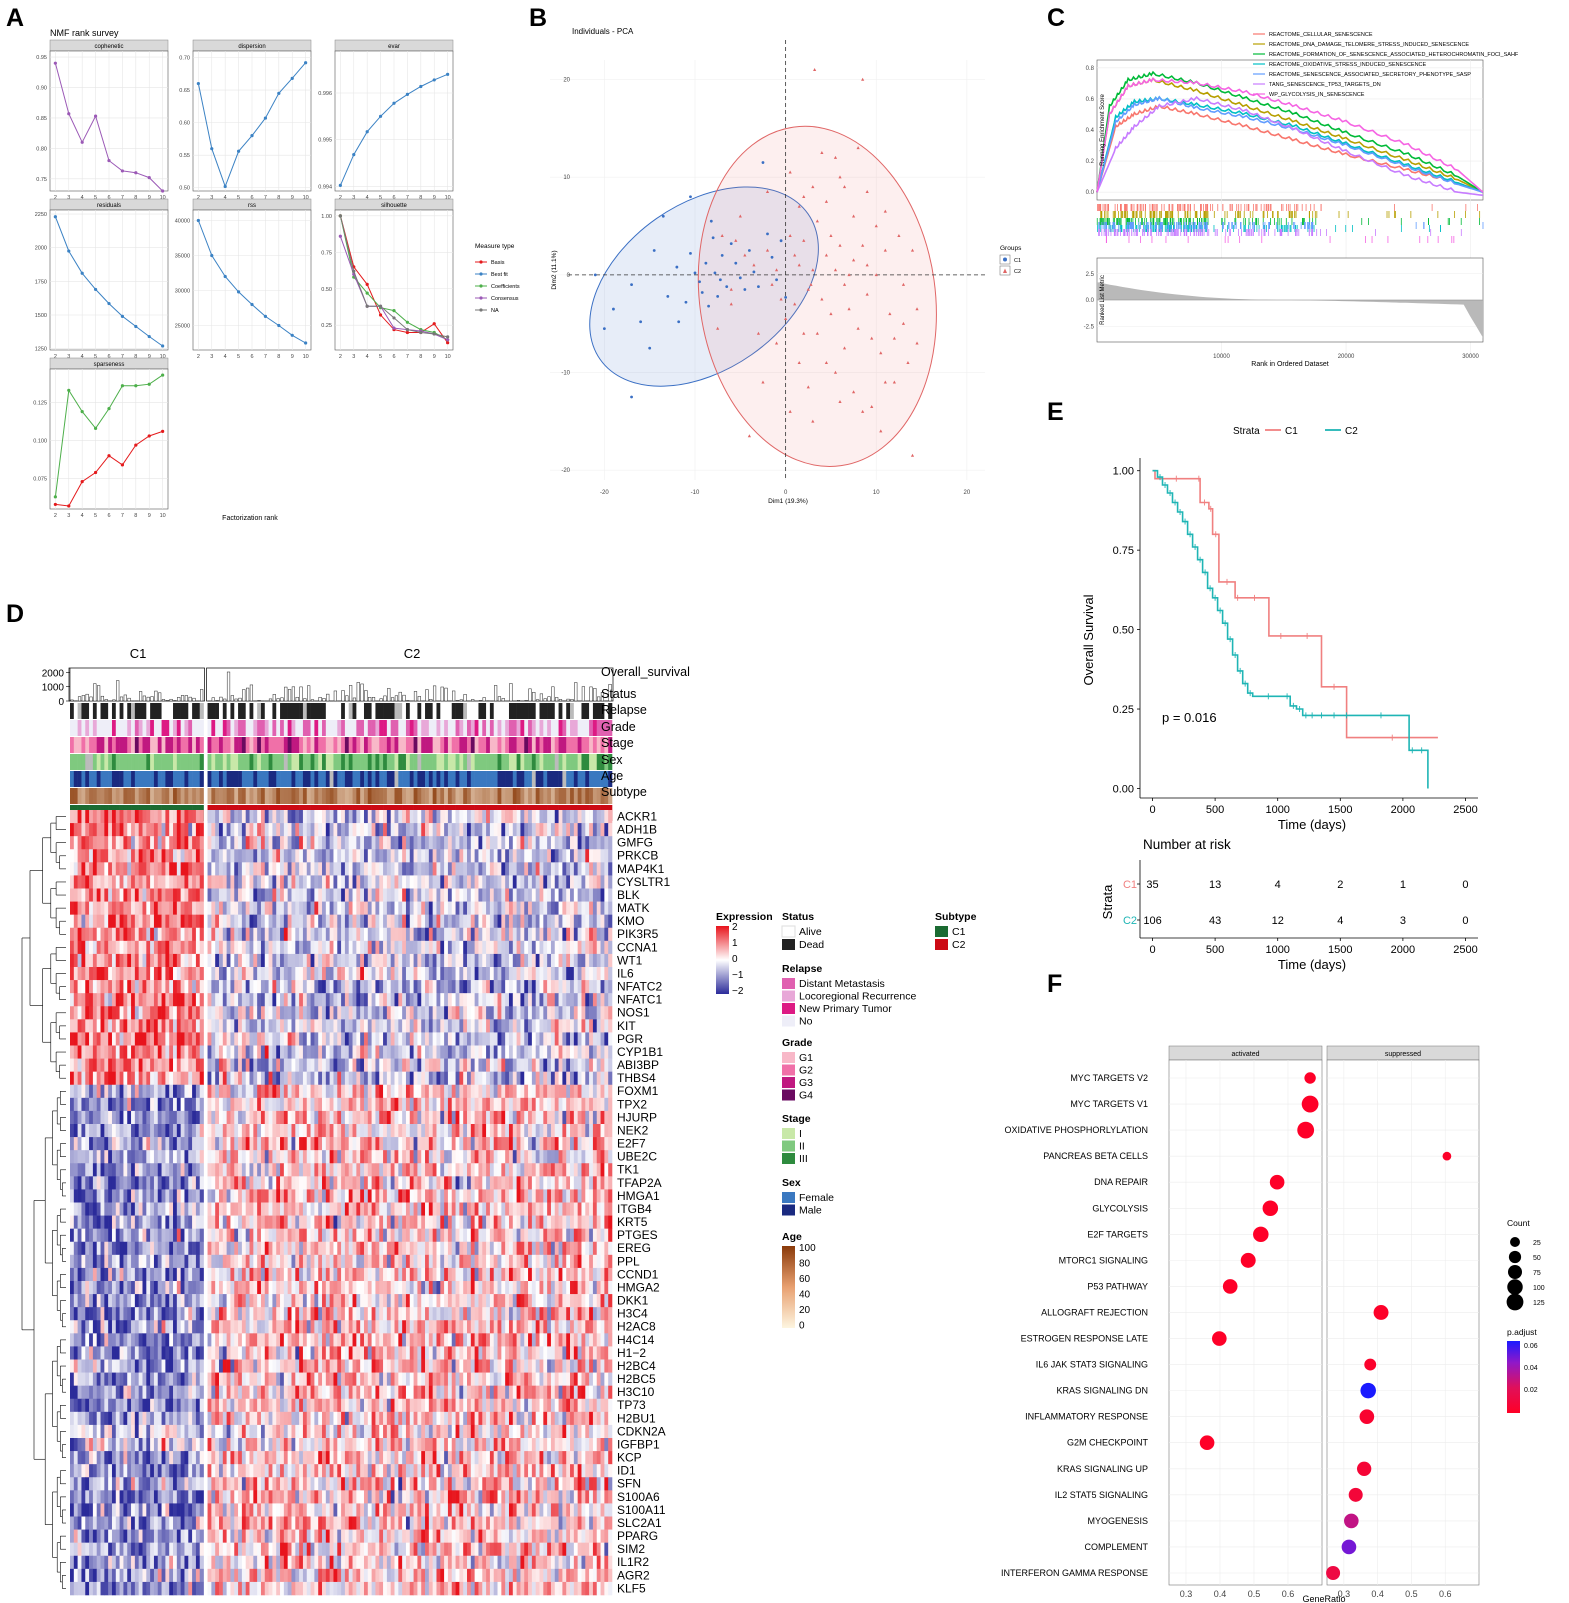 The height and width of the screenshot is (1603, 1569). I want to click on a-point, so click(252, 304).